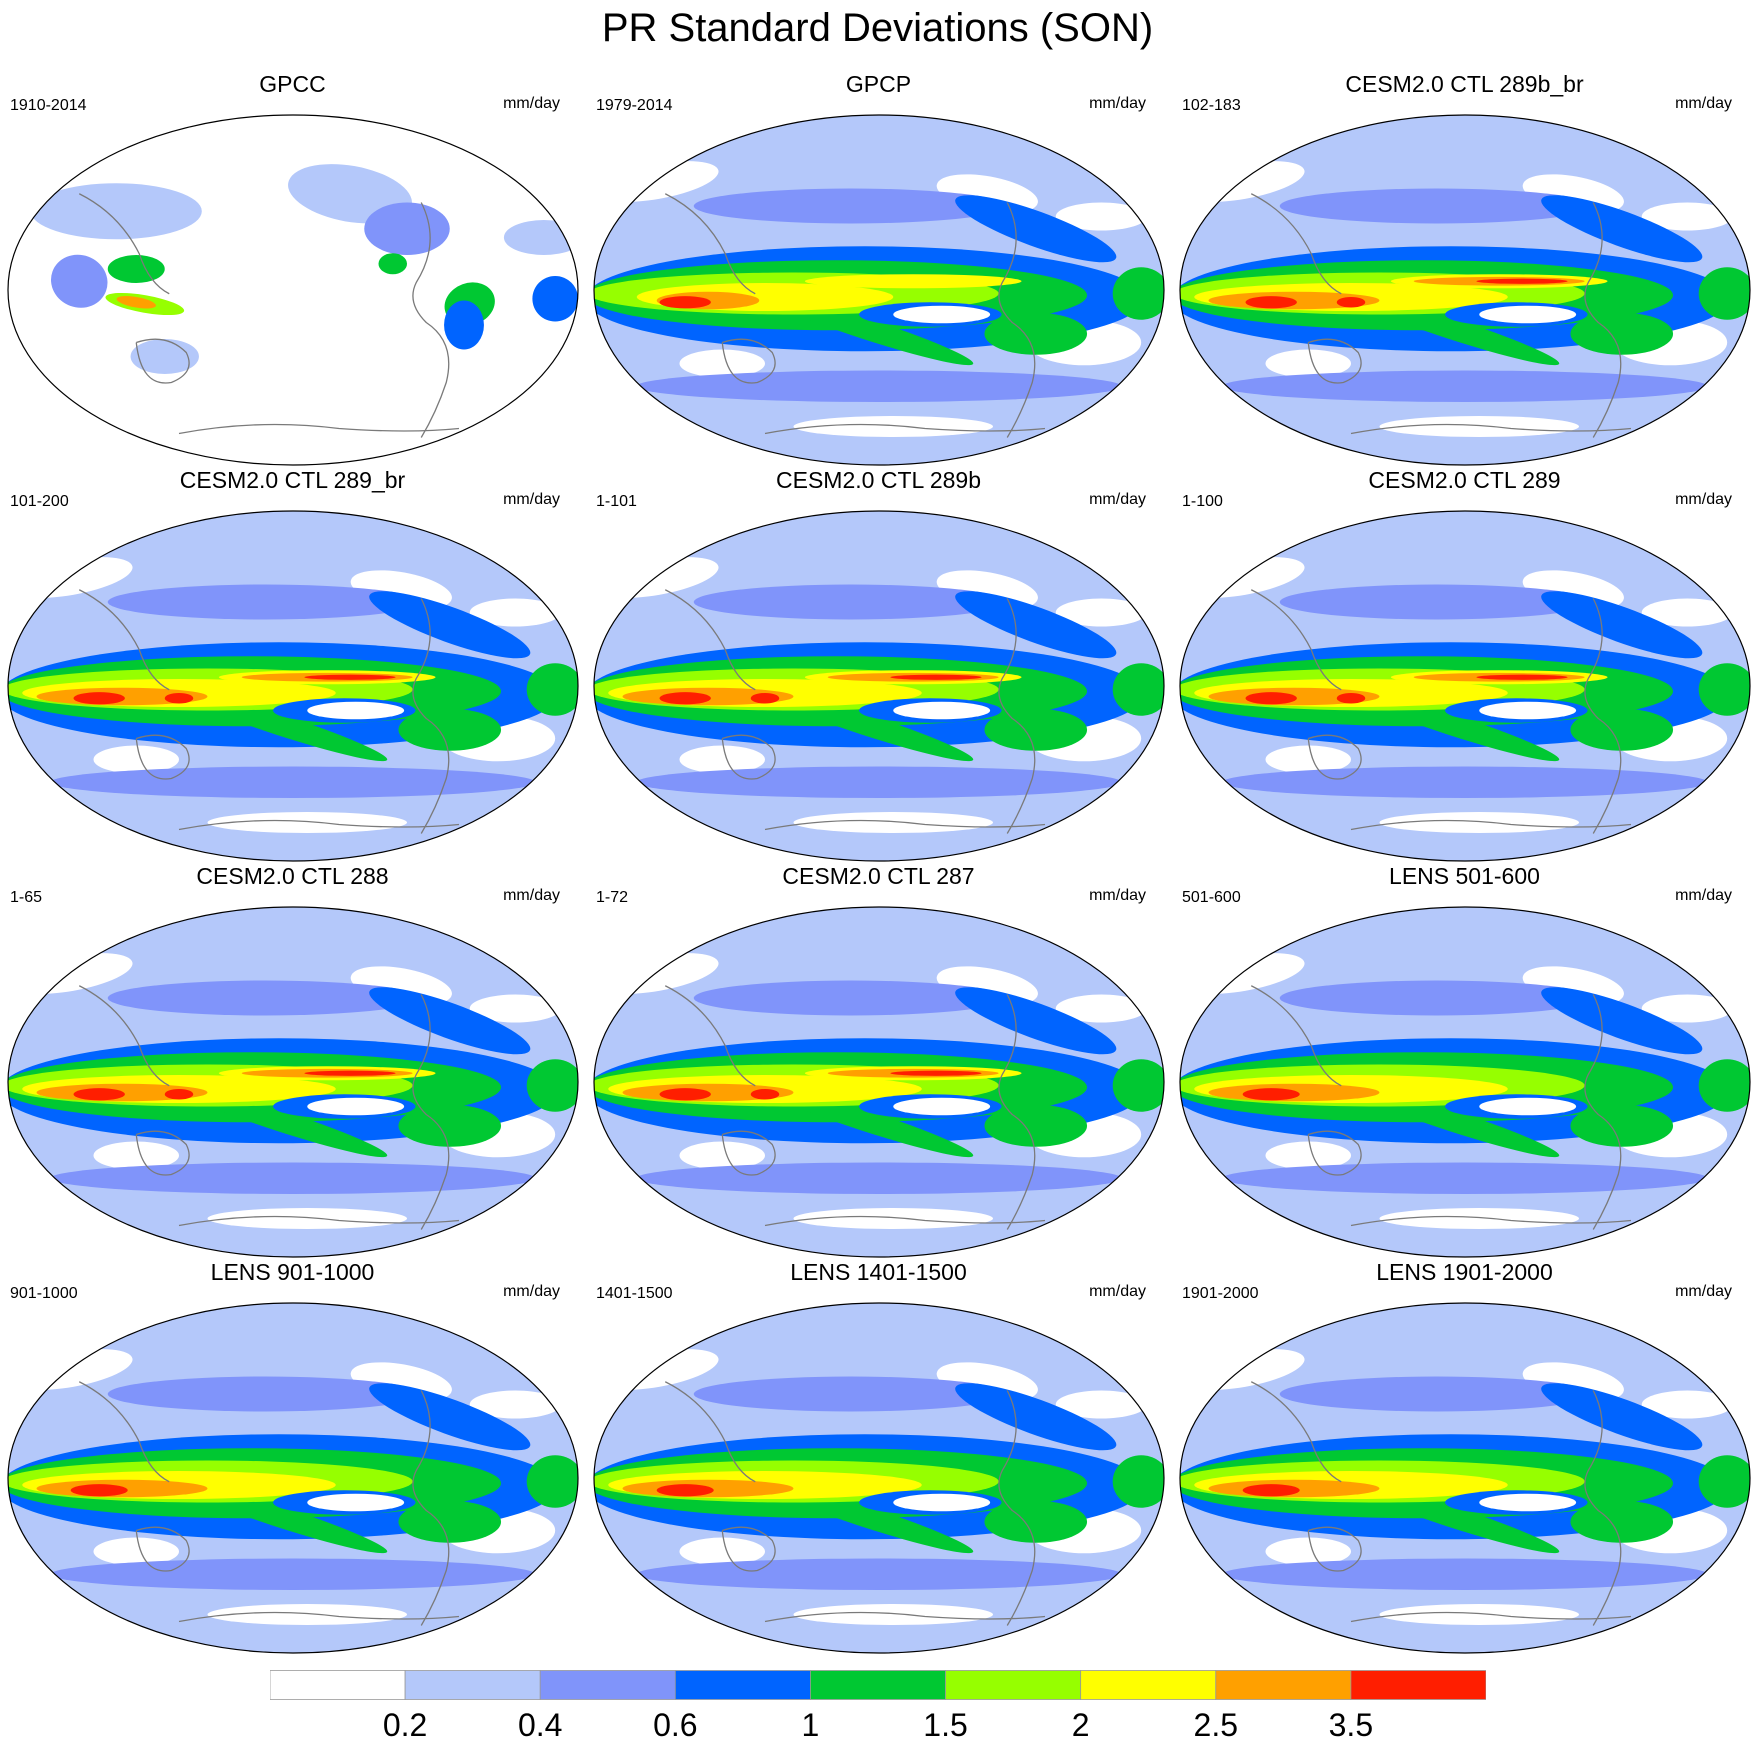 This screenshot has width=1755, height=1743. I want to click on panel-title: LENS 901-1000, so click(292, 1272).